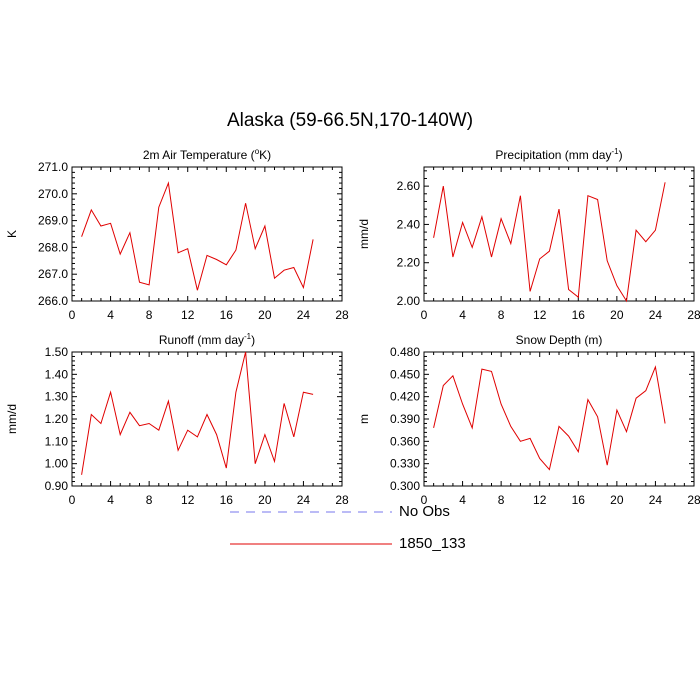 Image resolution: width=700 pixels, height=700 pixels. What do you see at coordinates (432, 543) in the screenshot?
I see `legend-label-1850-133: 1850_133` at bounding box center [432, 543].